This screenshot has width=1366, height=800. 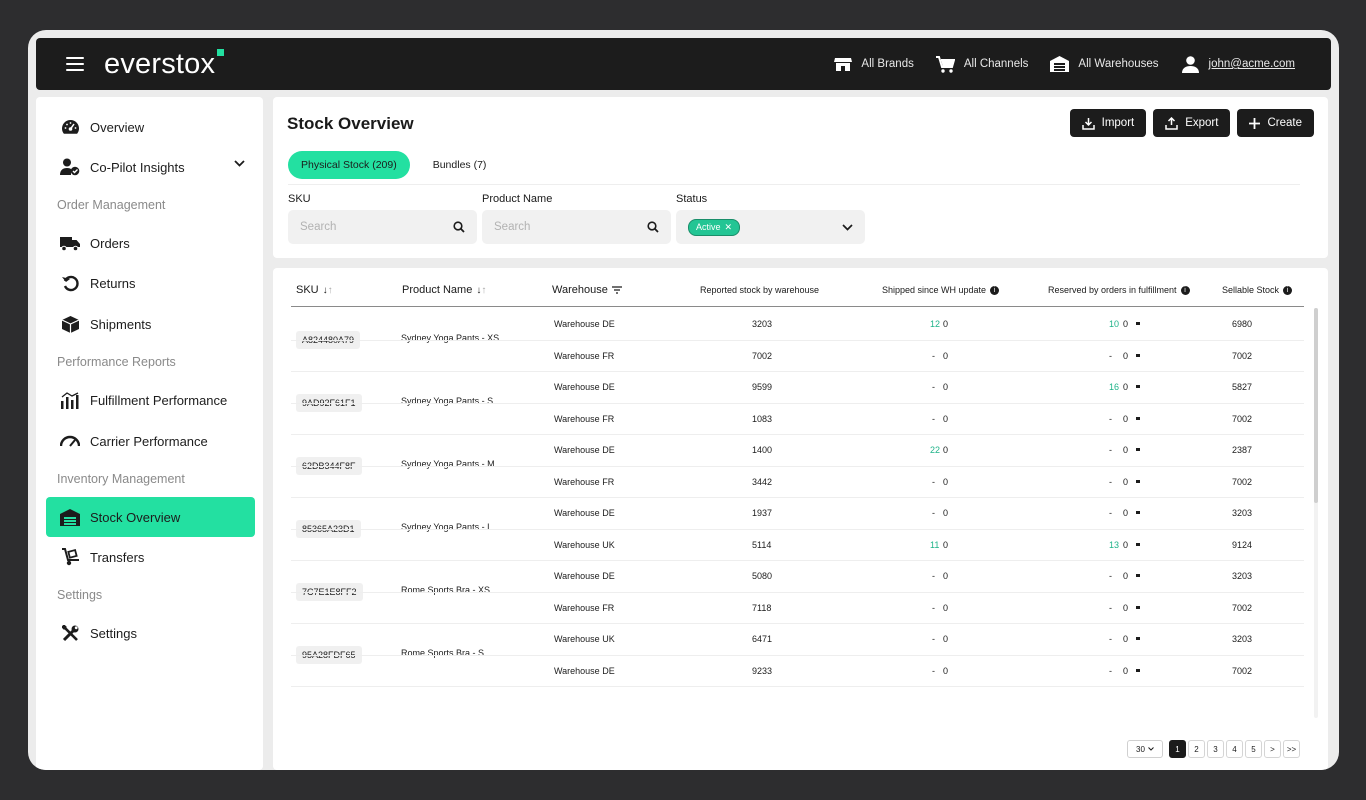 I want to click on page-button: 3, so click(x=1215, y=749).